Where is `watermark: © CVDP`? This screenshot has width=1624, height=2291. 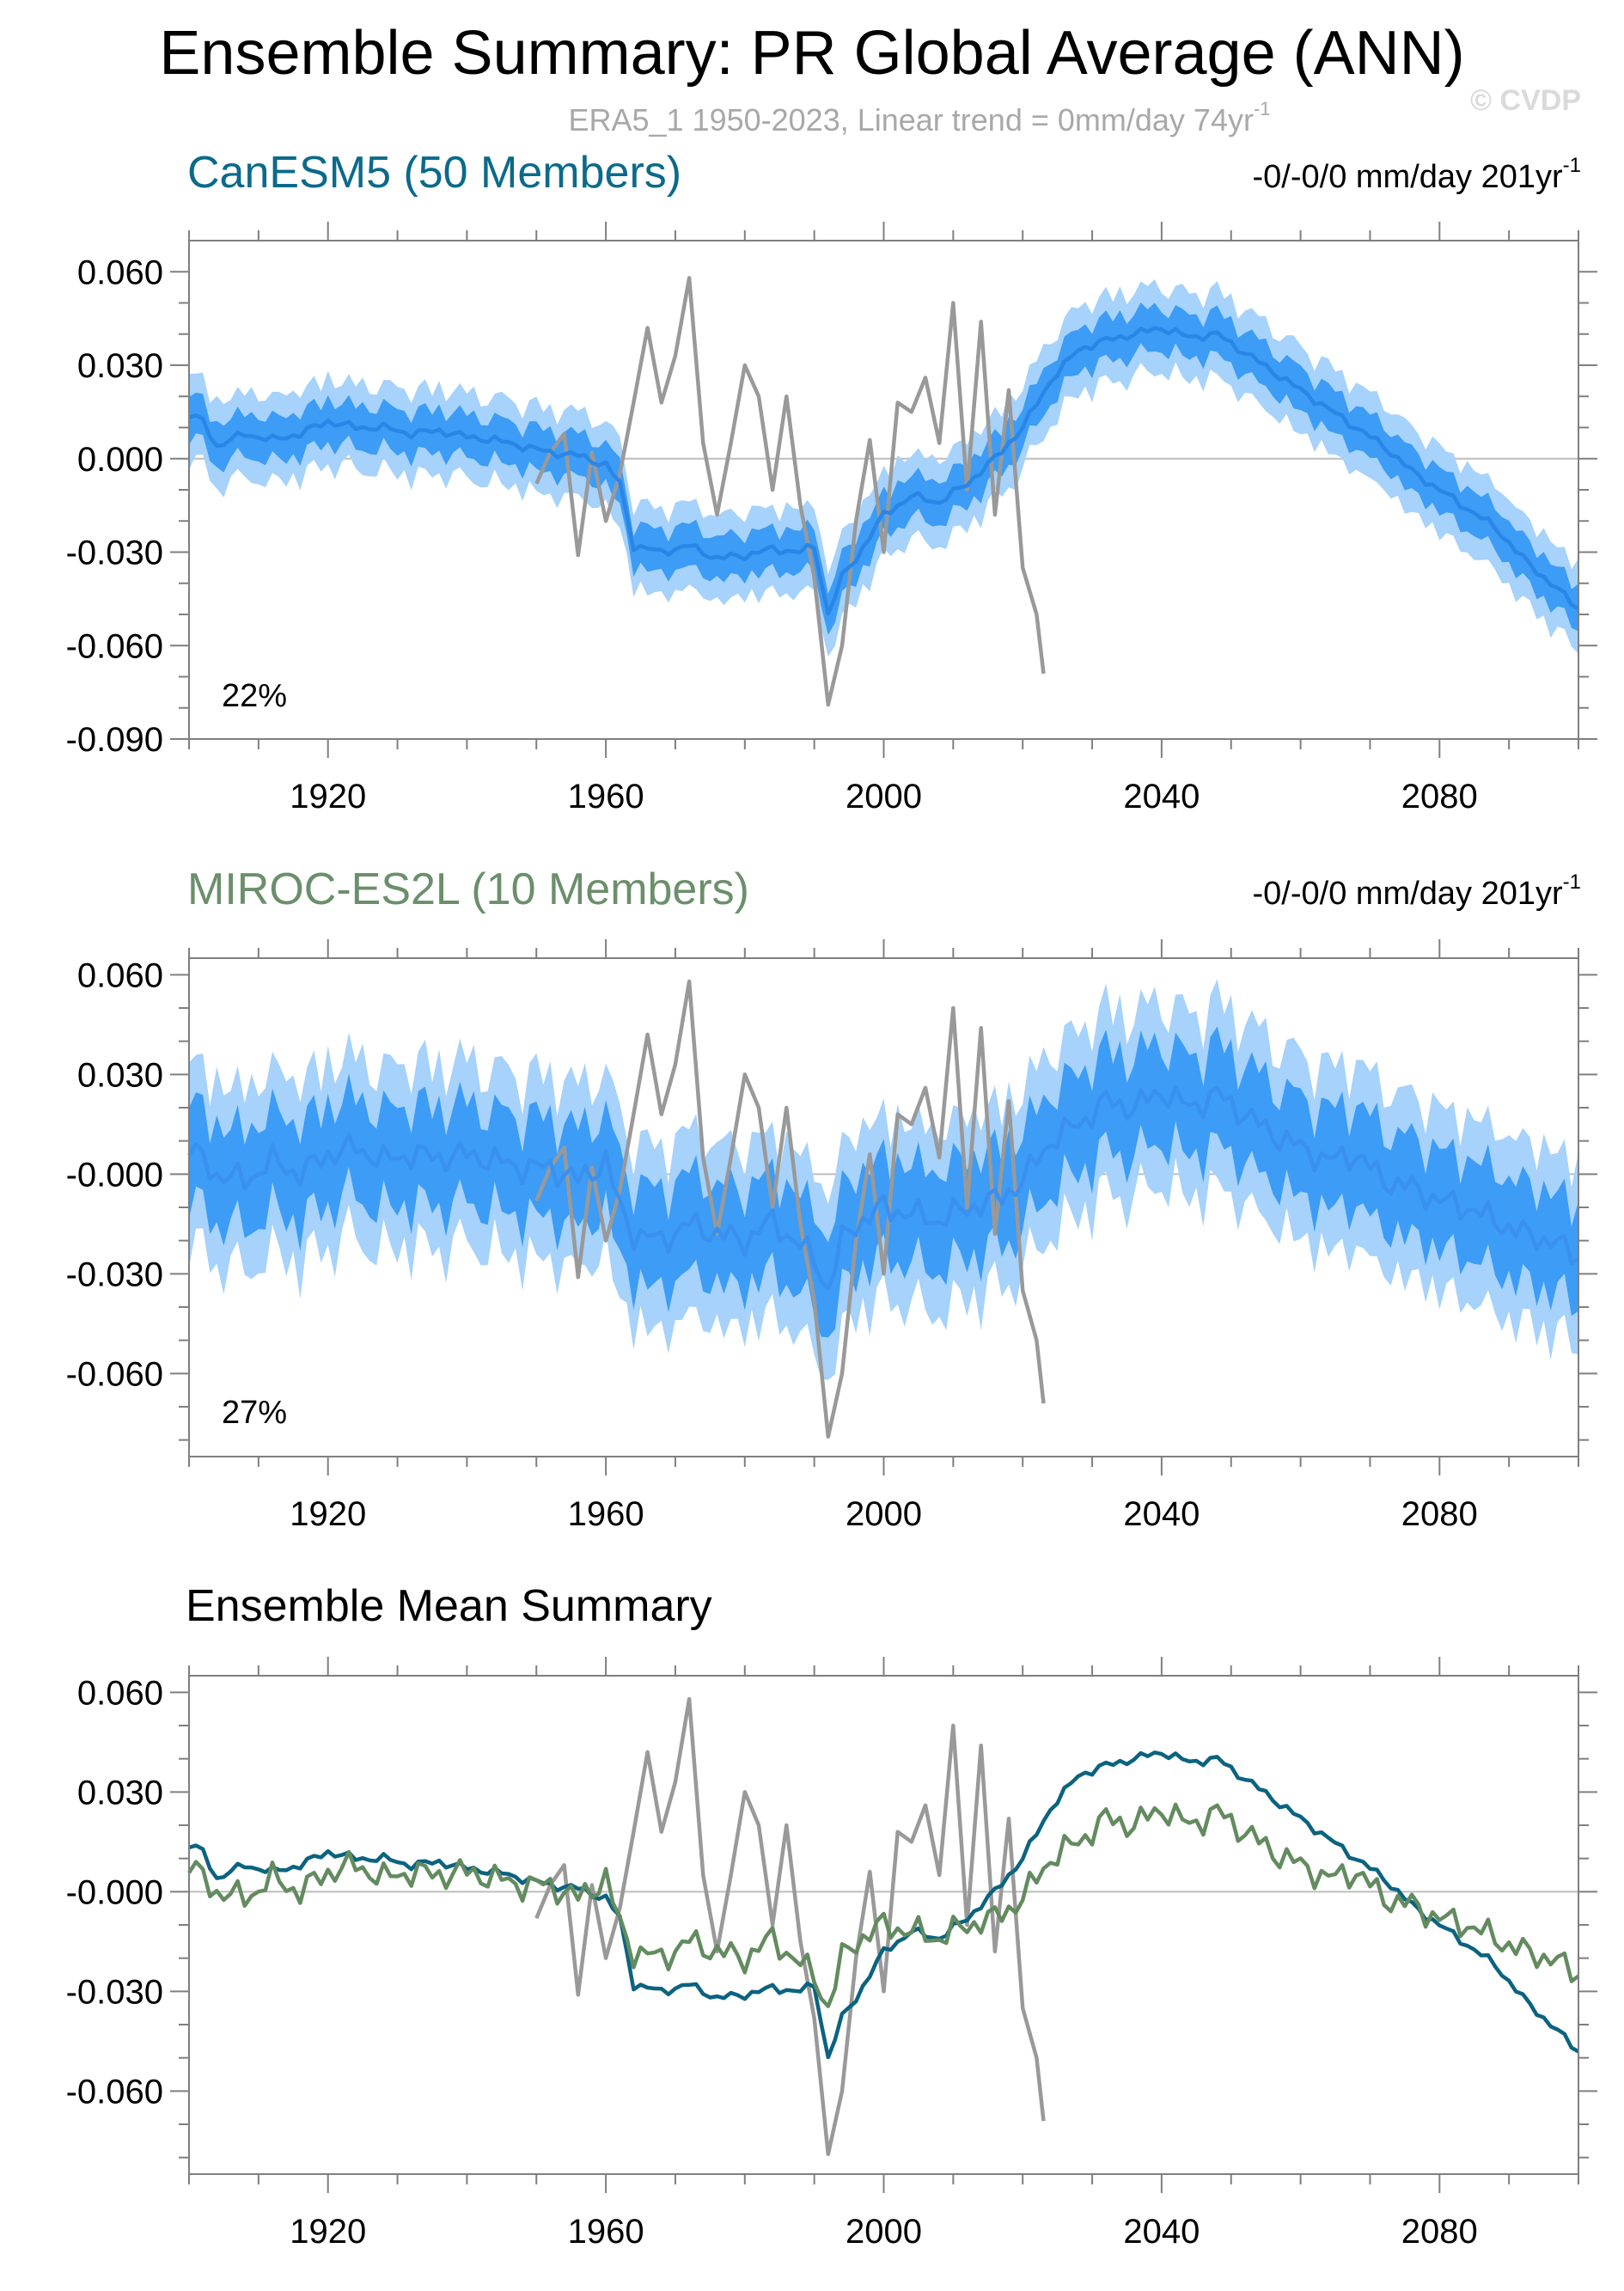 watermark: © CVDP is located at coordinates (1525, 100).